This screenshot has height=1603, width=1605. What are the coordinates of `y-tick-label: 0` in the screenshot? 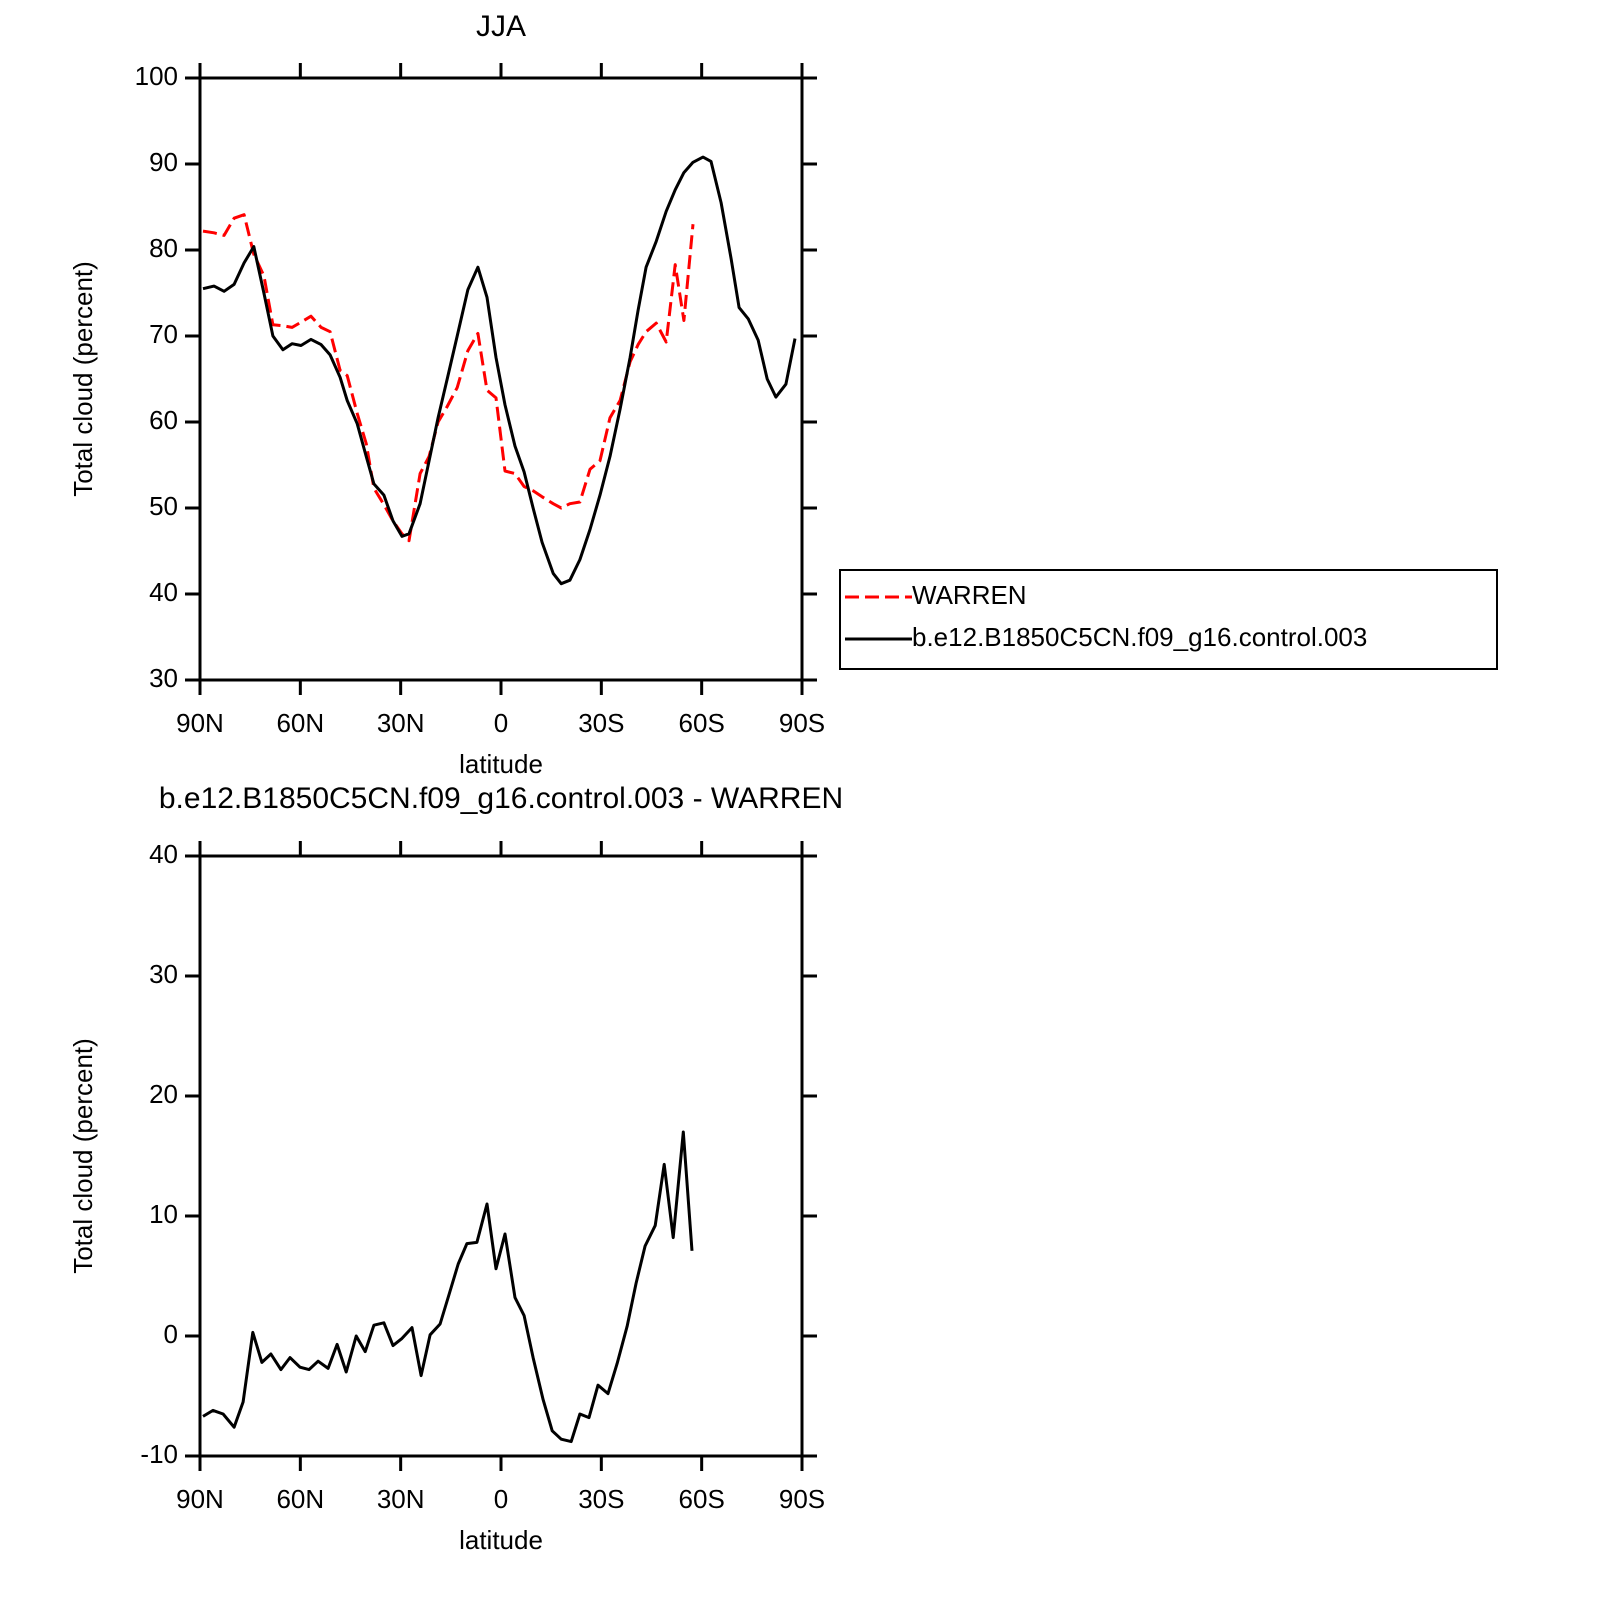 It's located at (171, 1334).